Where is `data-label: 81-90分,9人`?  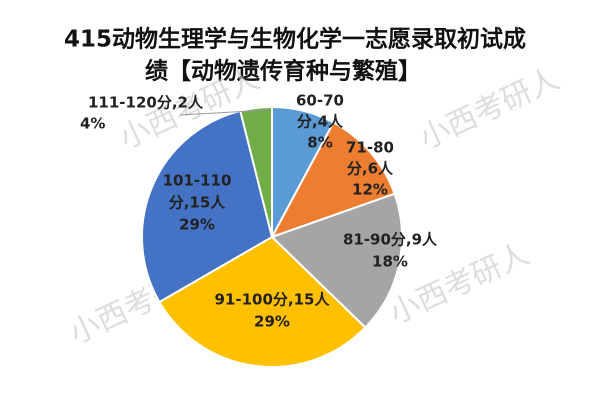
data-label: 81-90分,9人 is located at coordinates (390, 240).